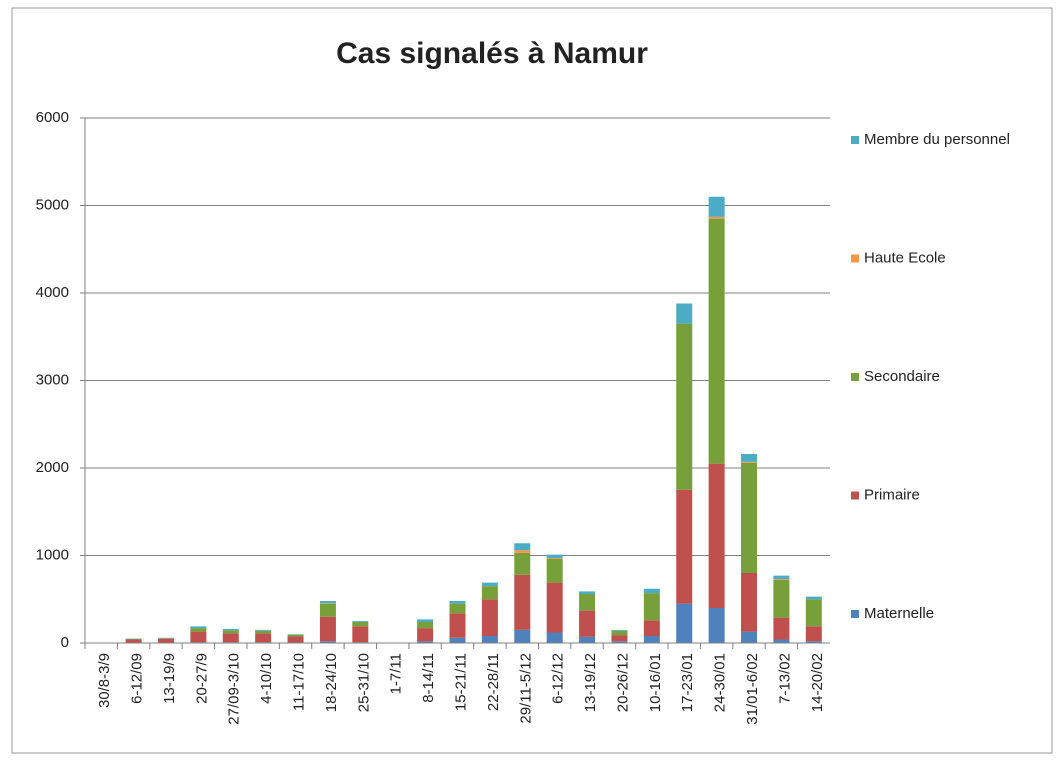  I want to click on x-tick-label: 7-13/02, so click(784, 678).